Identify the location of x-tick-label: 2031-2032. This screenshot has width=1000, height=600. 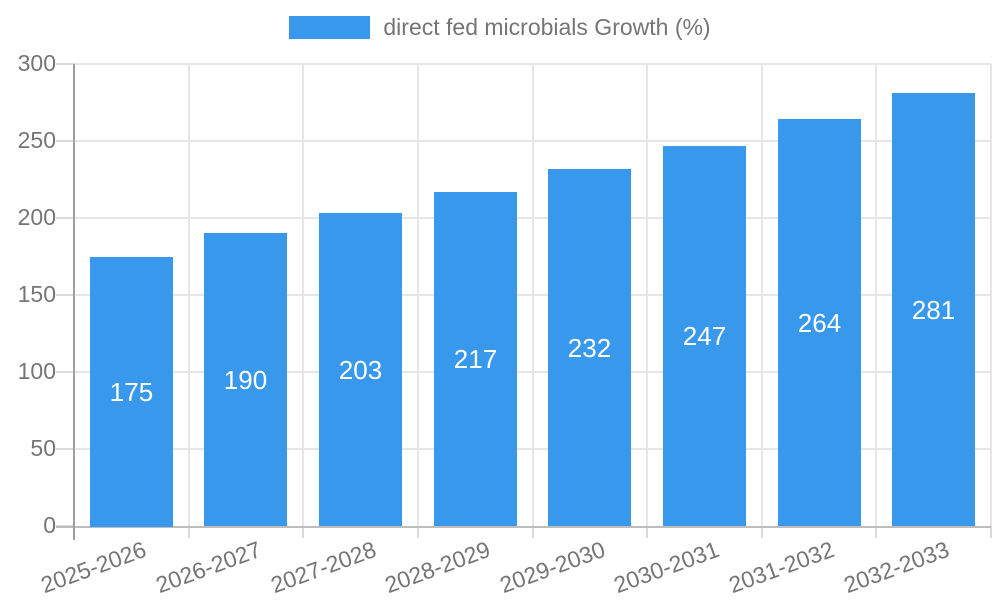
(781, 567).